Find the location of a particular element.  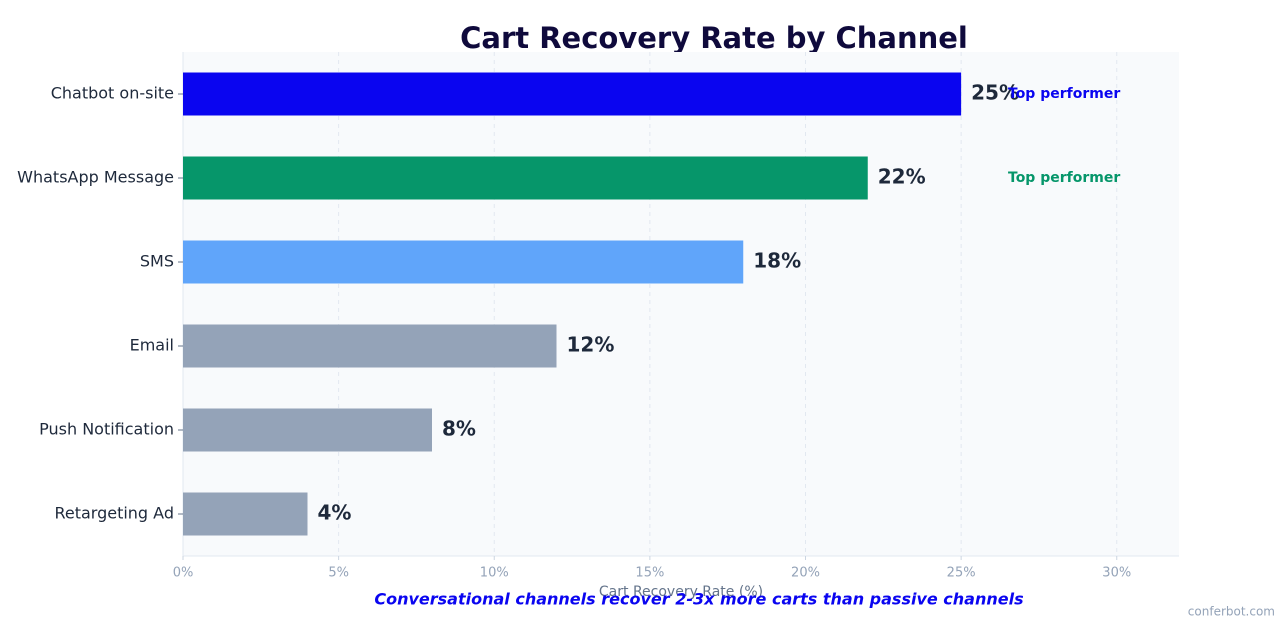

value-label: 8% is located at coordinates (459, 429).